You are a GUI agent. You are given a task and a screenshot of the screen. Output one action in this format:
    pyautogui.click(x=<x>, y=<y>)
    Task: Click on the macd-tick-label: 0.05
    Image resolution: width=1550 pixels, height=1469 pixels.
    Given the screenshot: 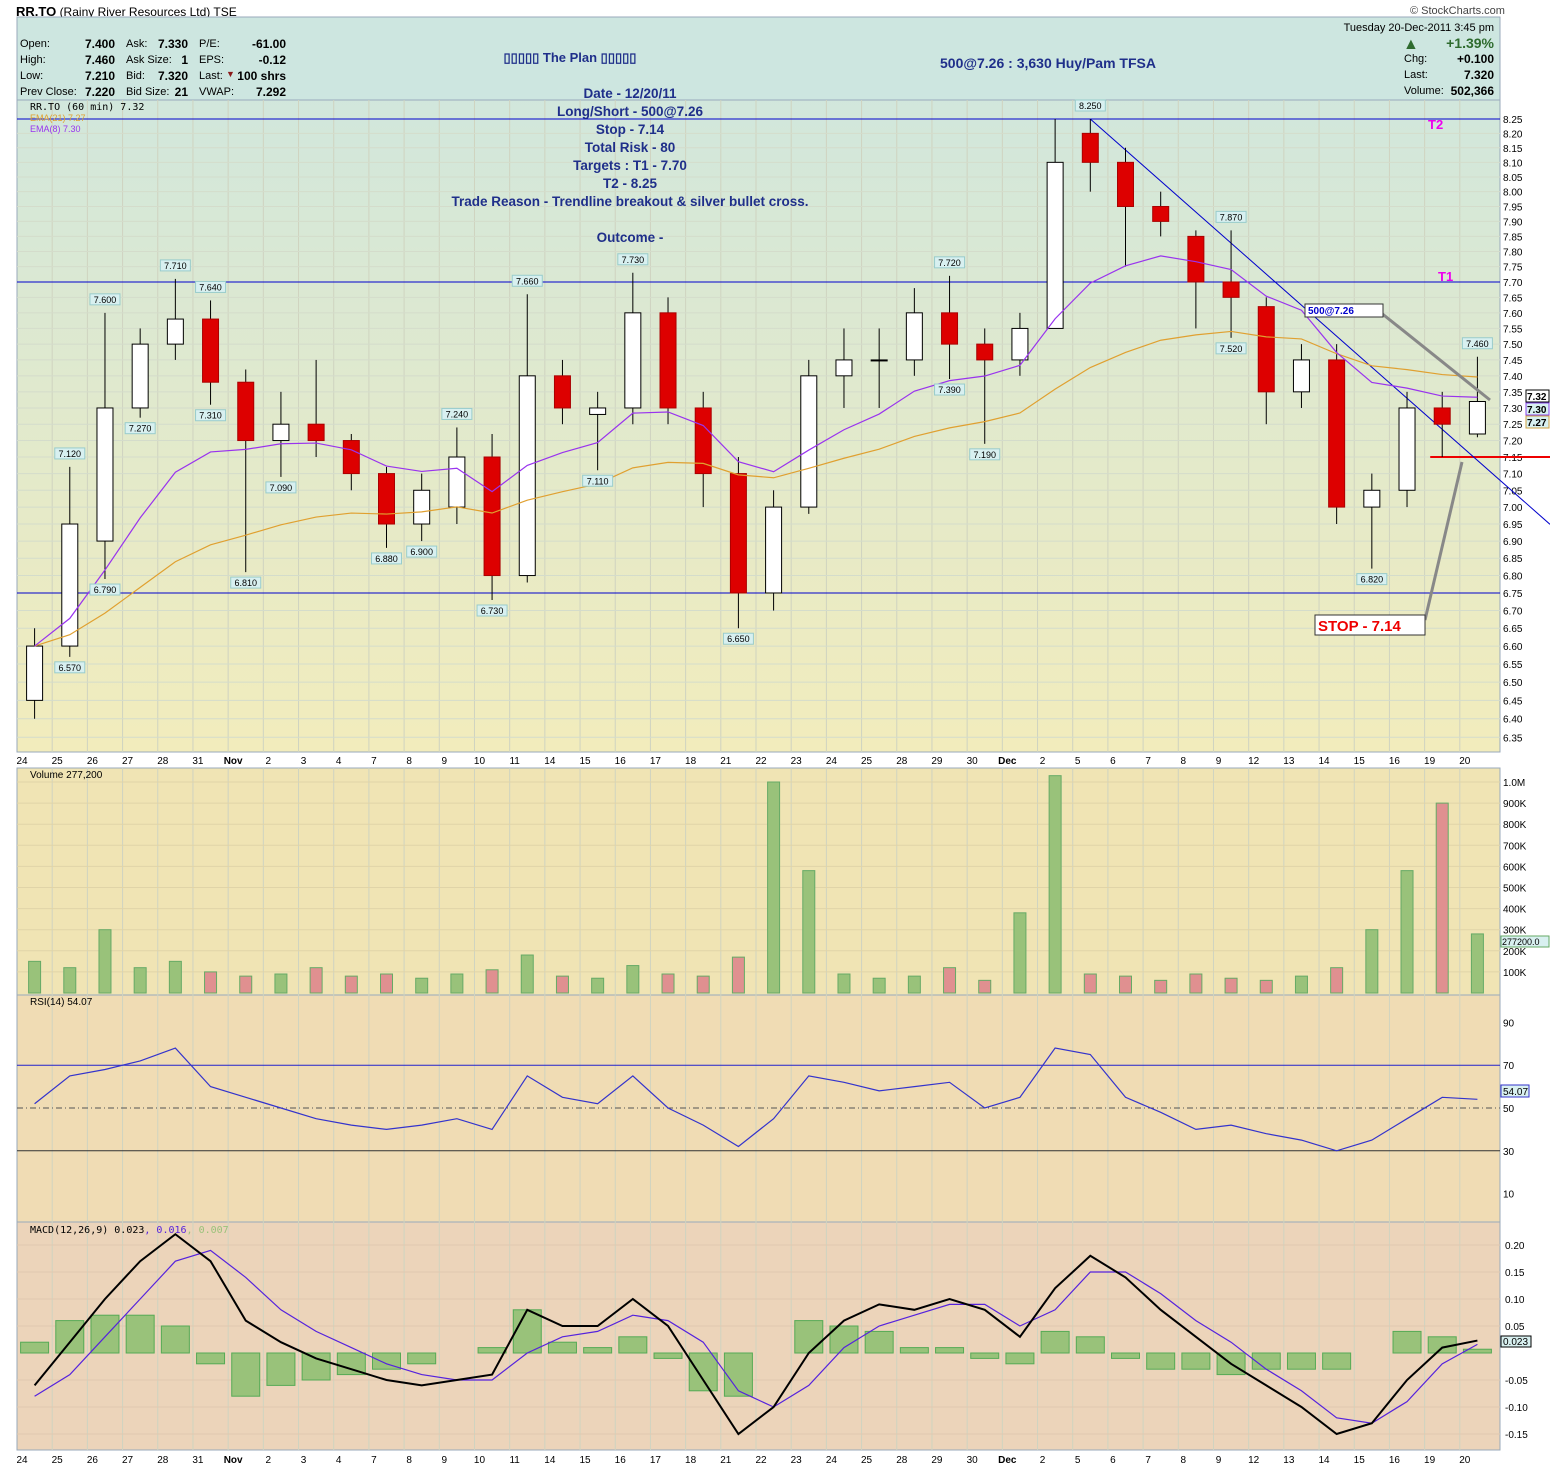 What is the action you would take?
    pyautogui.click(x=1515, y=1327)
    